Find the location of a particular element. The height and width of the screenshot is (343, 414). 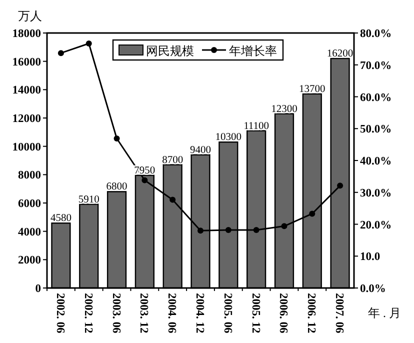

y-tick-label: 0 is located at coordinates (38, 289).